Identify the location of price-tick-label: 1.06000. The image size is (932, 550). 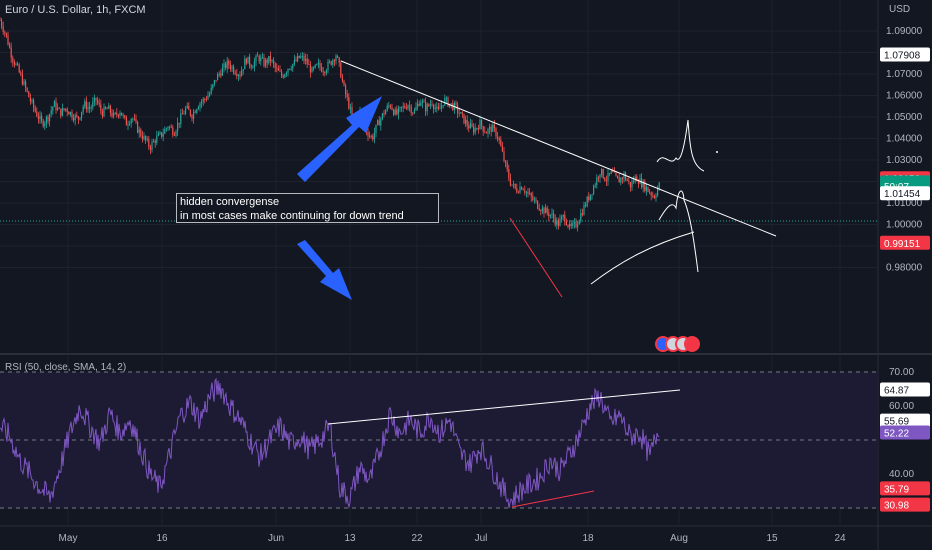
(904, 96).